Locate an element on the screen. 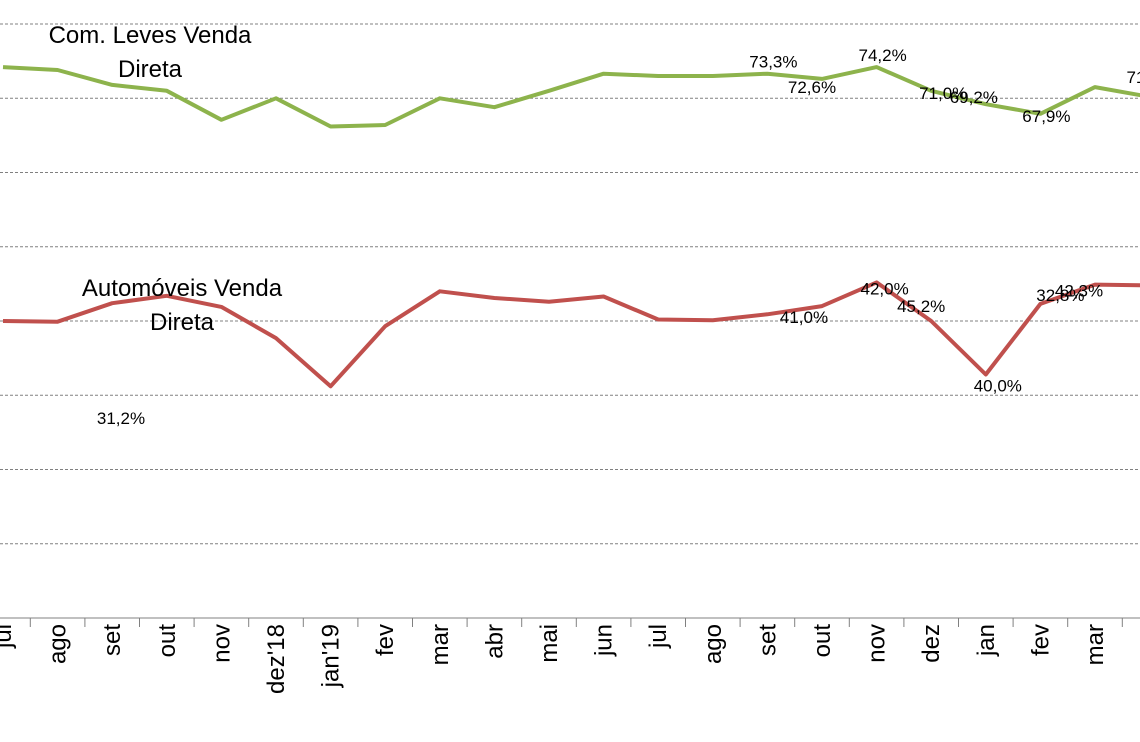 The width and height of the screenshot is (1140, 742). series-label-automoveis: Automóveis Venda Direta is located at coordinates (182, 305).